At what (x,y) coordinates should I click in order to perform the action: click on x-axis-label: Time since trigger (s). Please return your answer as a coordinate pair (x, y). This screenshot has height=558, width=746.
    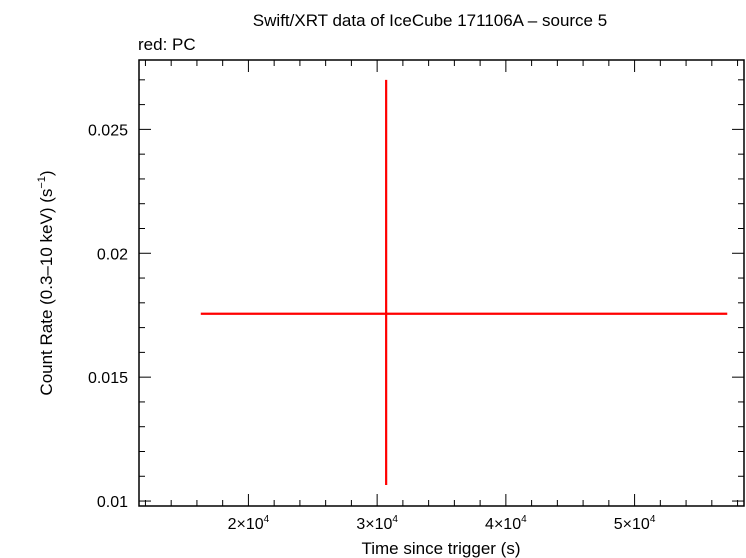
    Looking at the image, I should click on (440, 548).